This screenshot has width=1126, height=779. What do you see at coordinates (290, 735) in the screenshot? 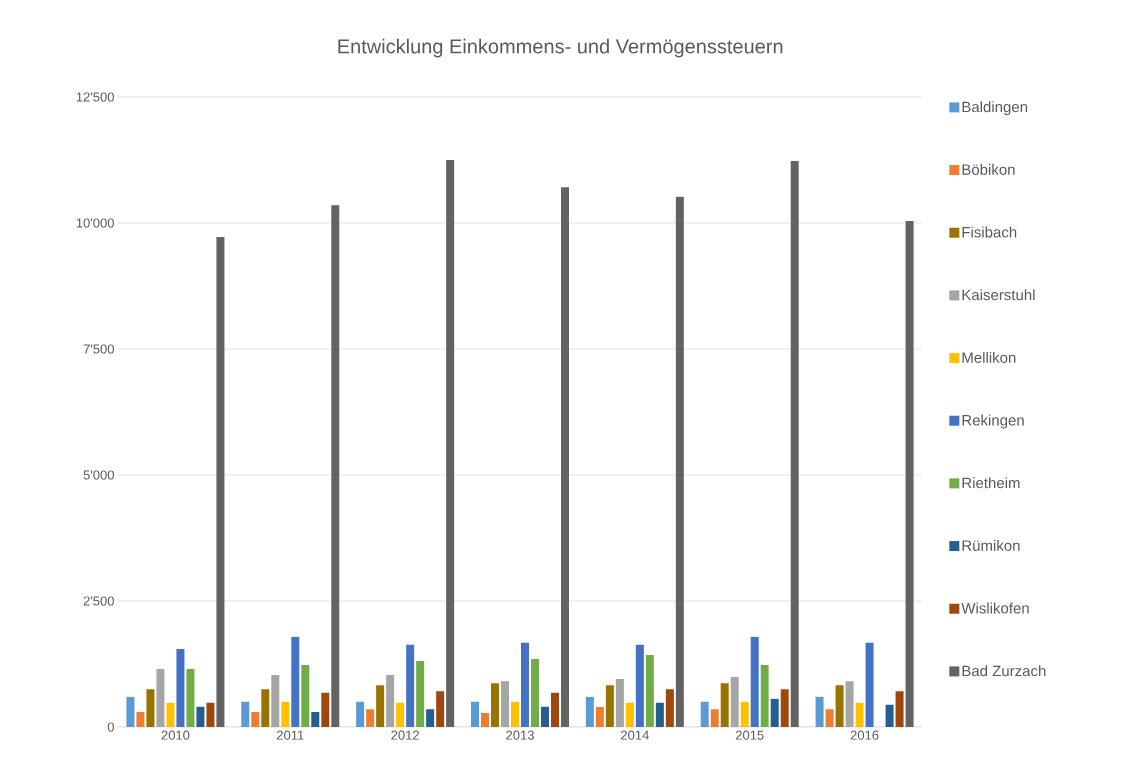
I see `x-tick-label: 2011` at bounding box center [290, 735].